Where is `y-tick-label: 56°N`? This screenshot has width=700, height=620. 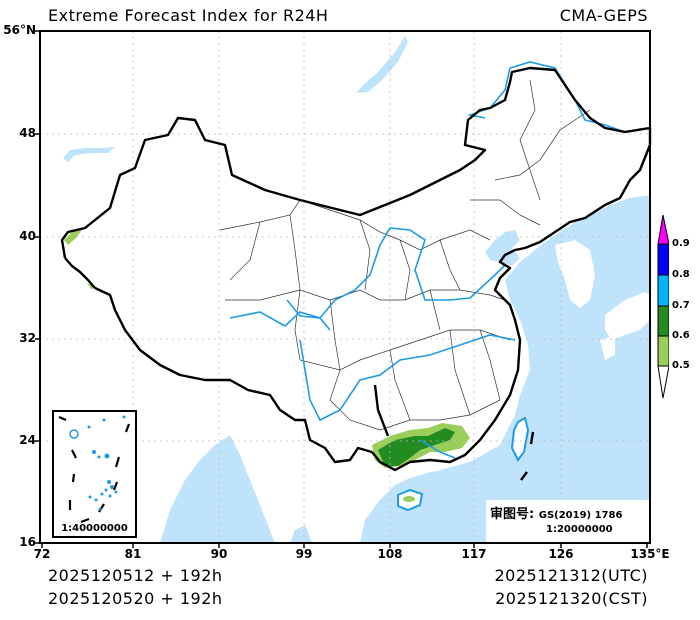 y-tick-label: 56°N is located at coordinates (19, 30).